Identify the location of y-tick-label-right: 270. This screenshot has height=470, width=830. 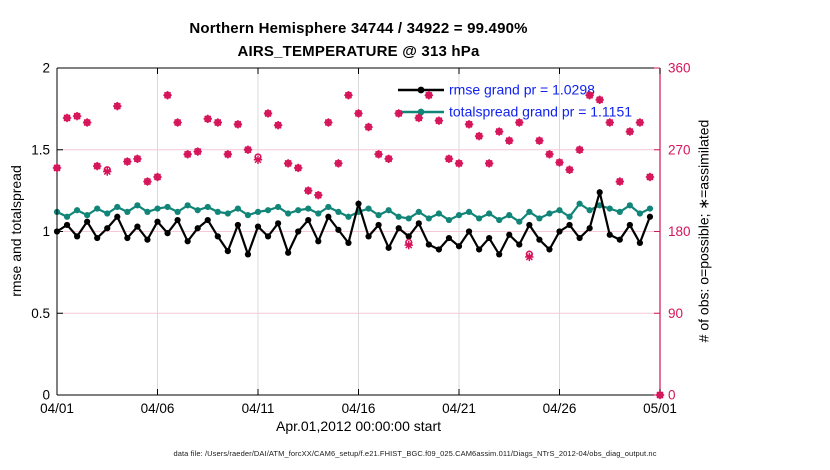
(679, 149).